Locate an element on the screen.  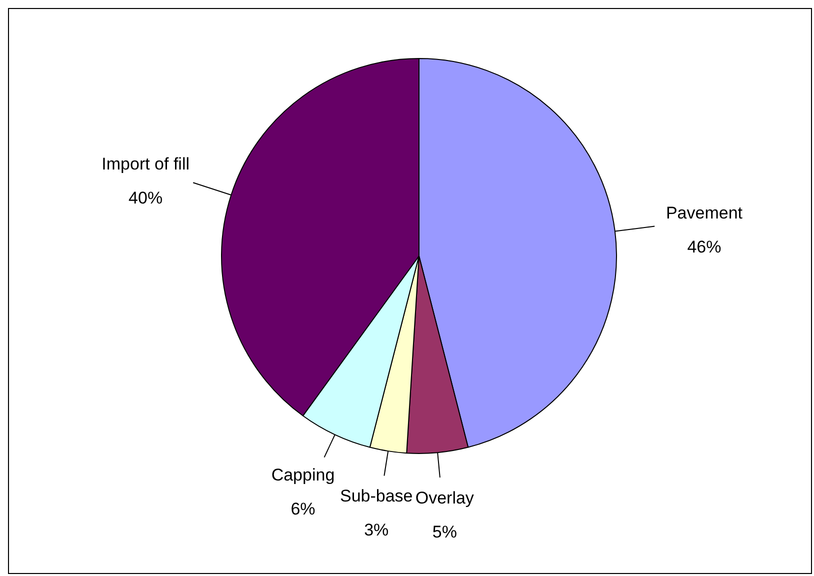
slice-label: Sub-base is located at coordinates (376, 496).